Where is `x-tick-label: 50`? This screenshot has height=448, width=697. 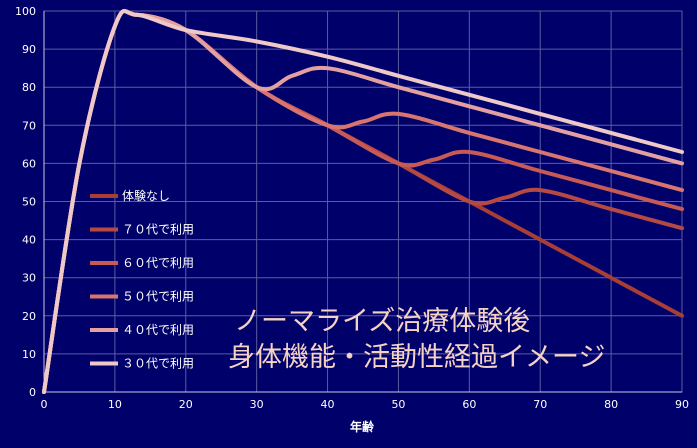
x-tick-label: 50 is located at coordinates (398, 404).